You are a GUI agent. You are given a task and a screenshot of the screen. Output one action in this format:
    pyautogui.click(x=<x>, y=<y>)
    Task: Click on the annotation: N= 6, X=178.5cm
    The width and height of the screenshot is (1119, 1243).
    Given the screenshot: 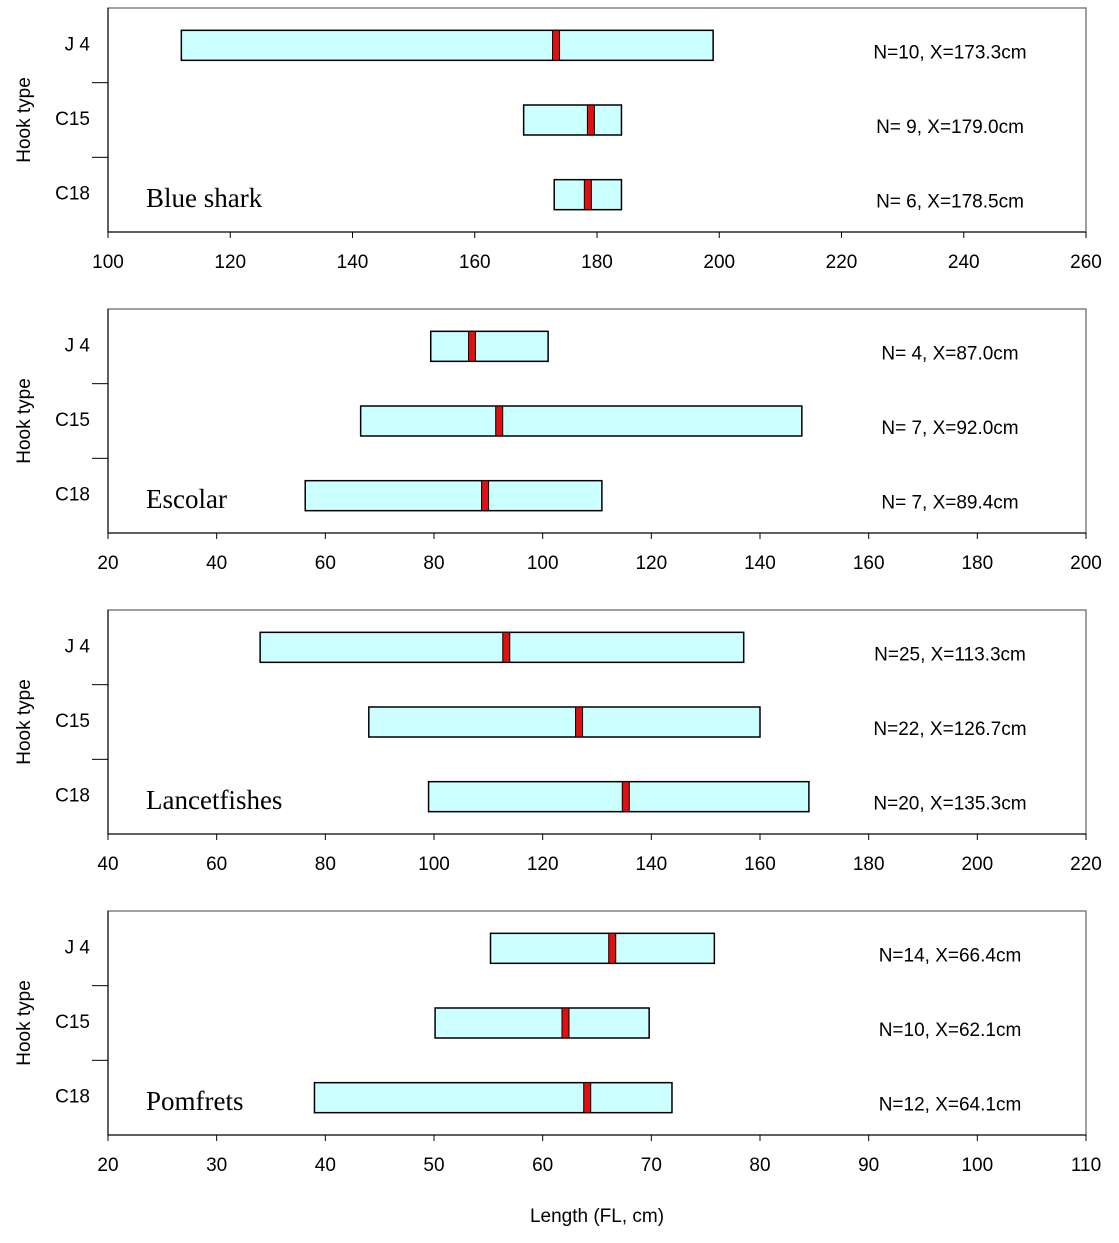 What is the action you would take?
    pyautogui.click(x=950, y=202)
    